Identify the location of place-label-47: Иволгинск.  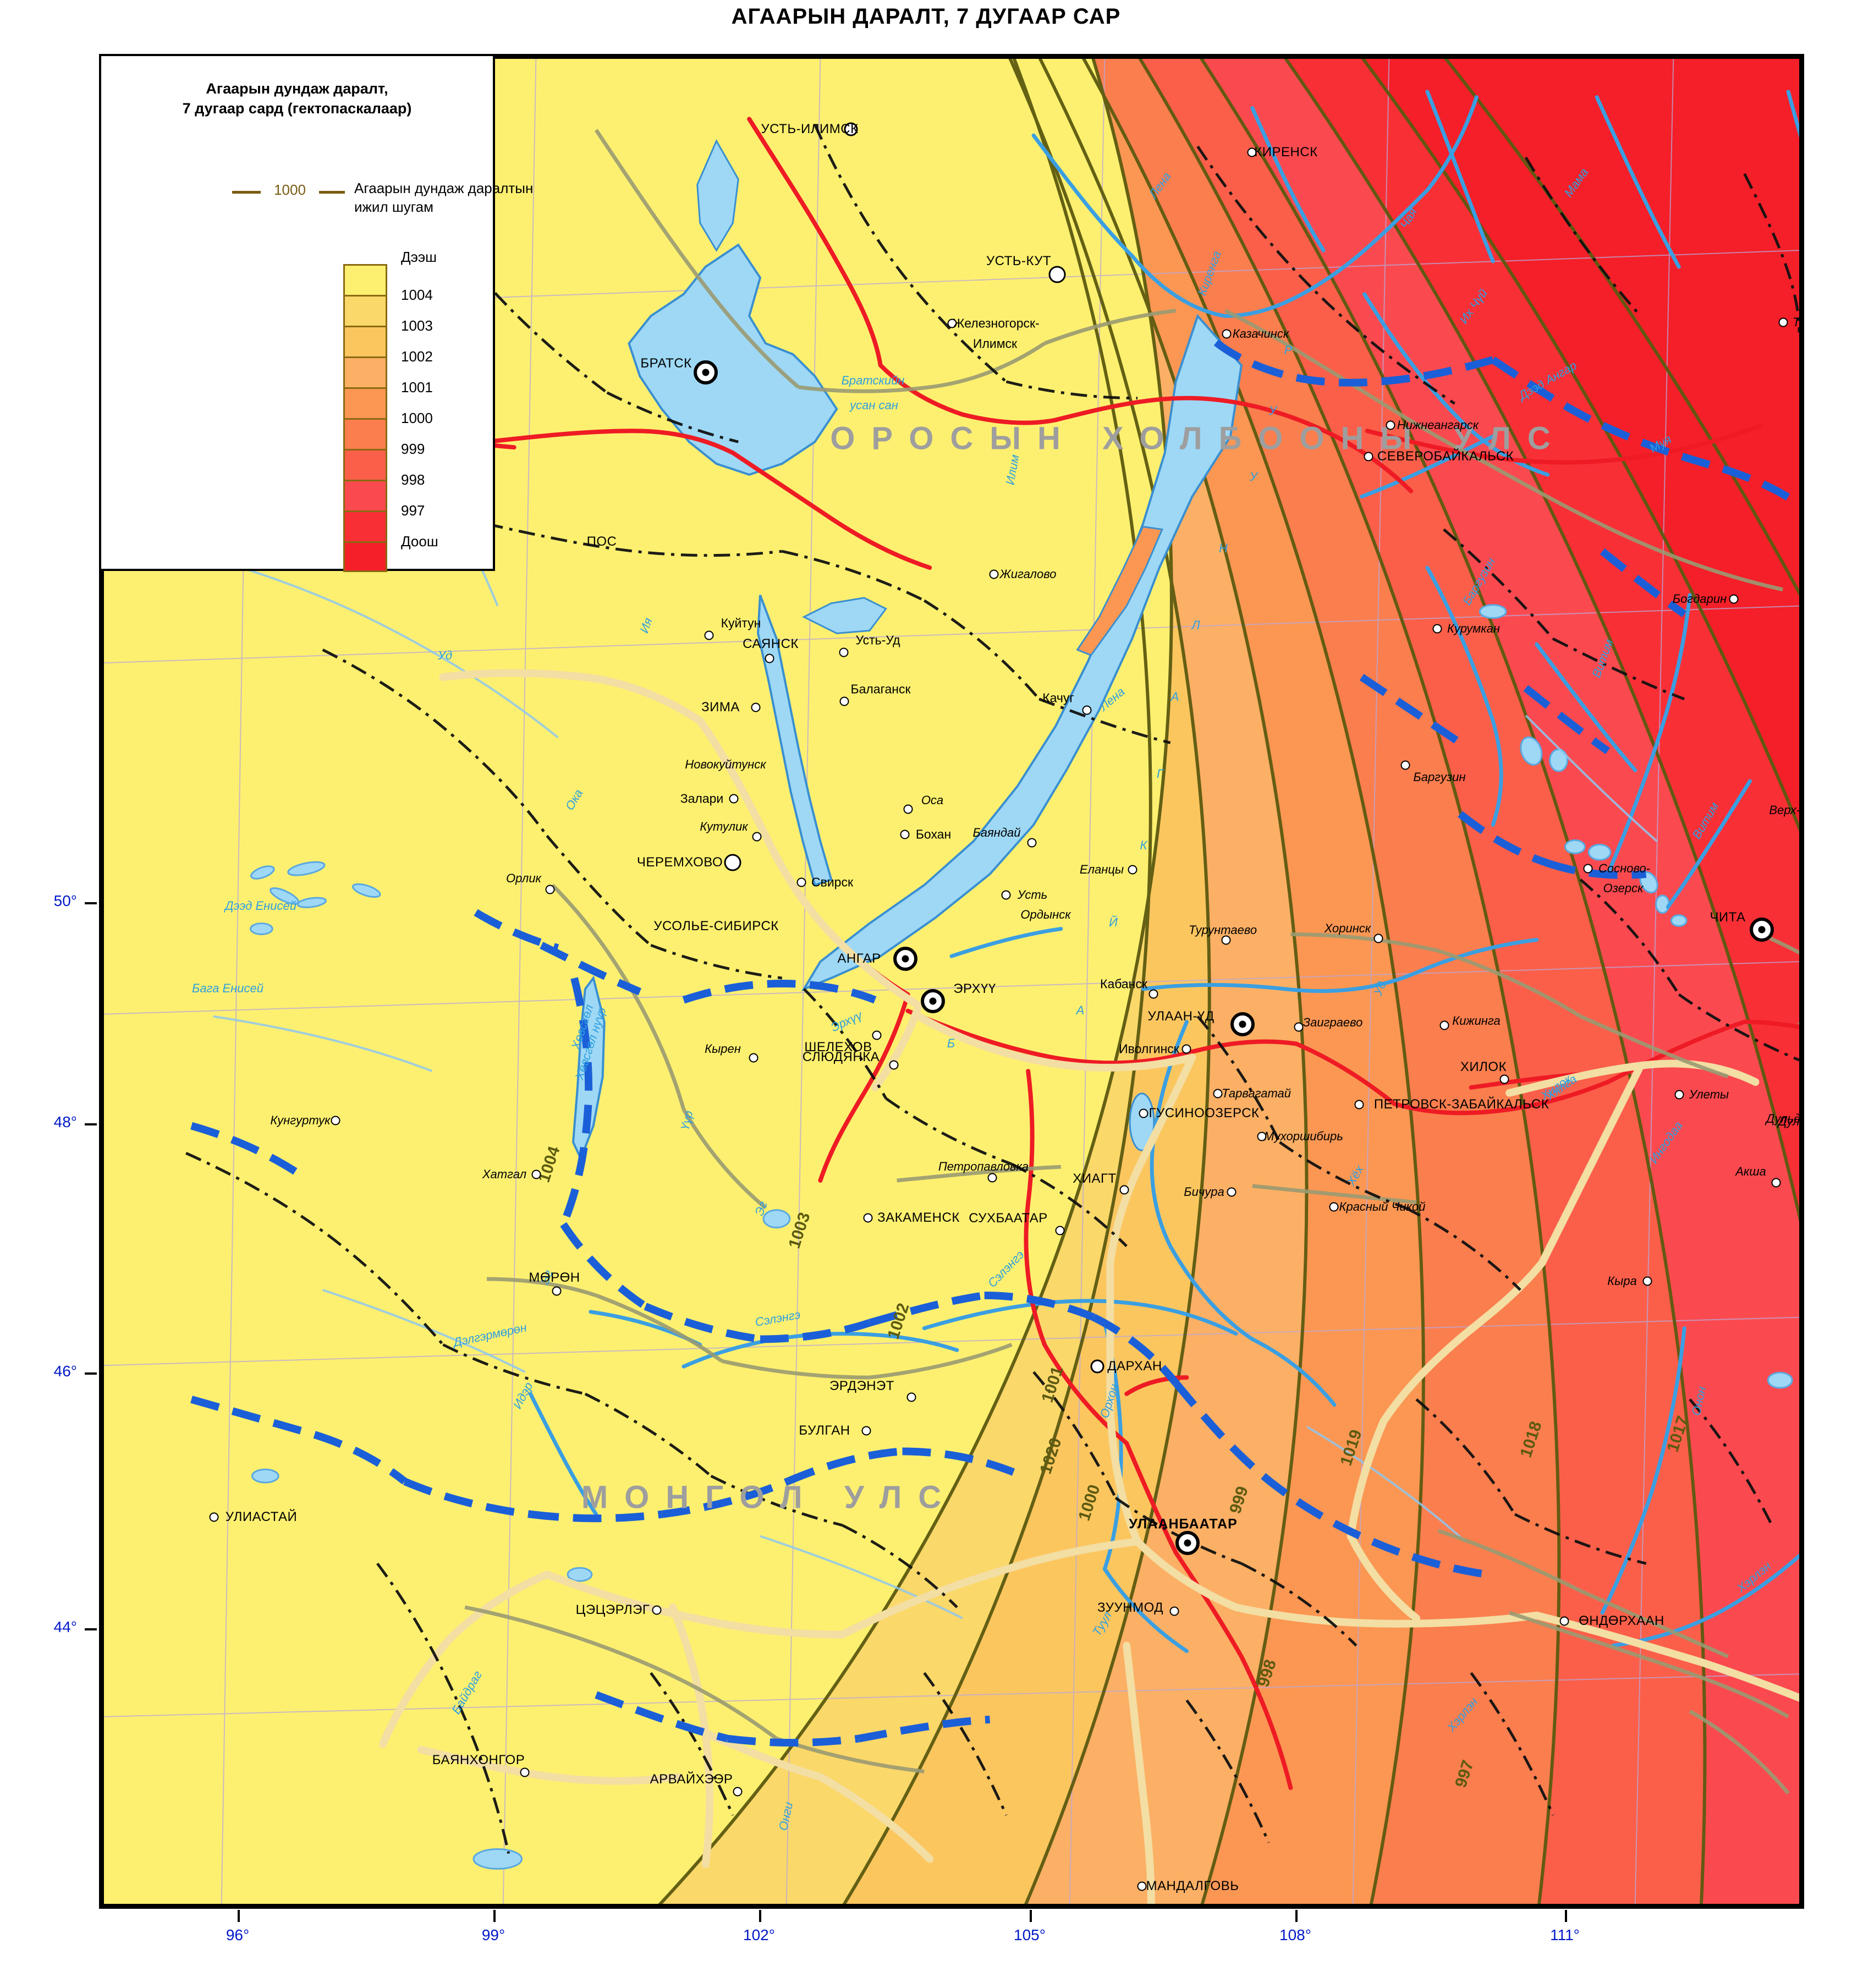
(1149, 1049).